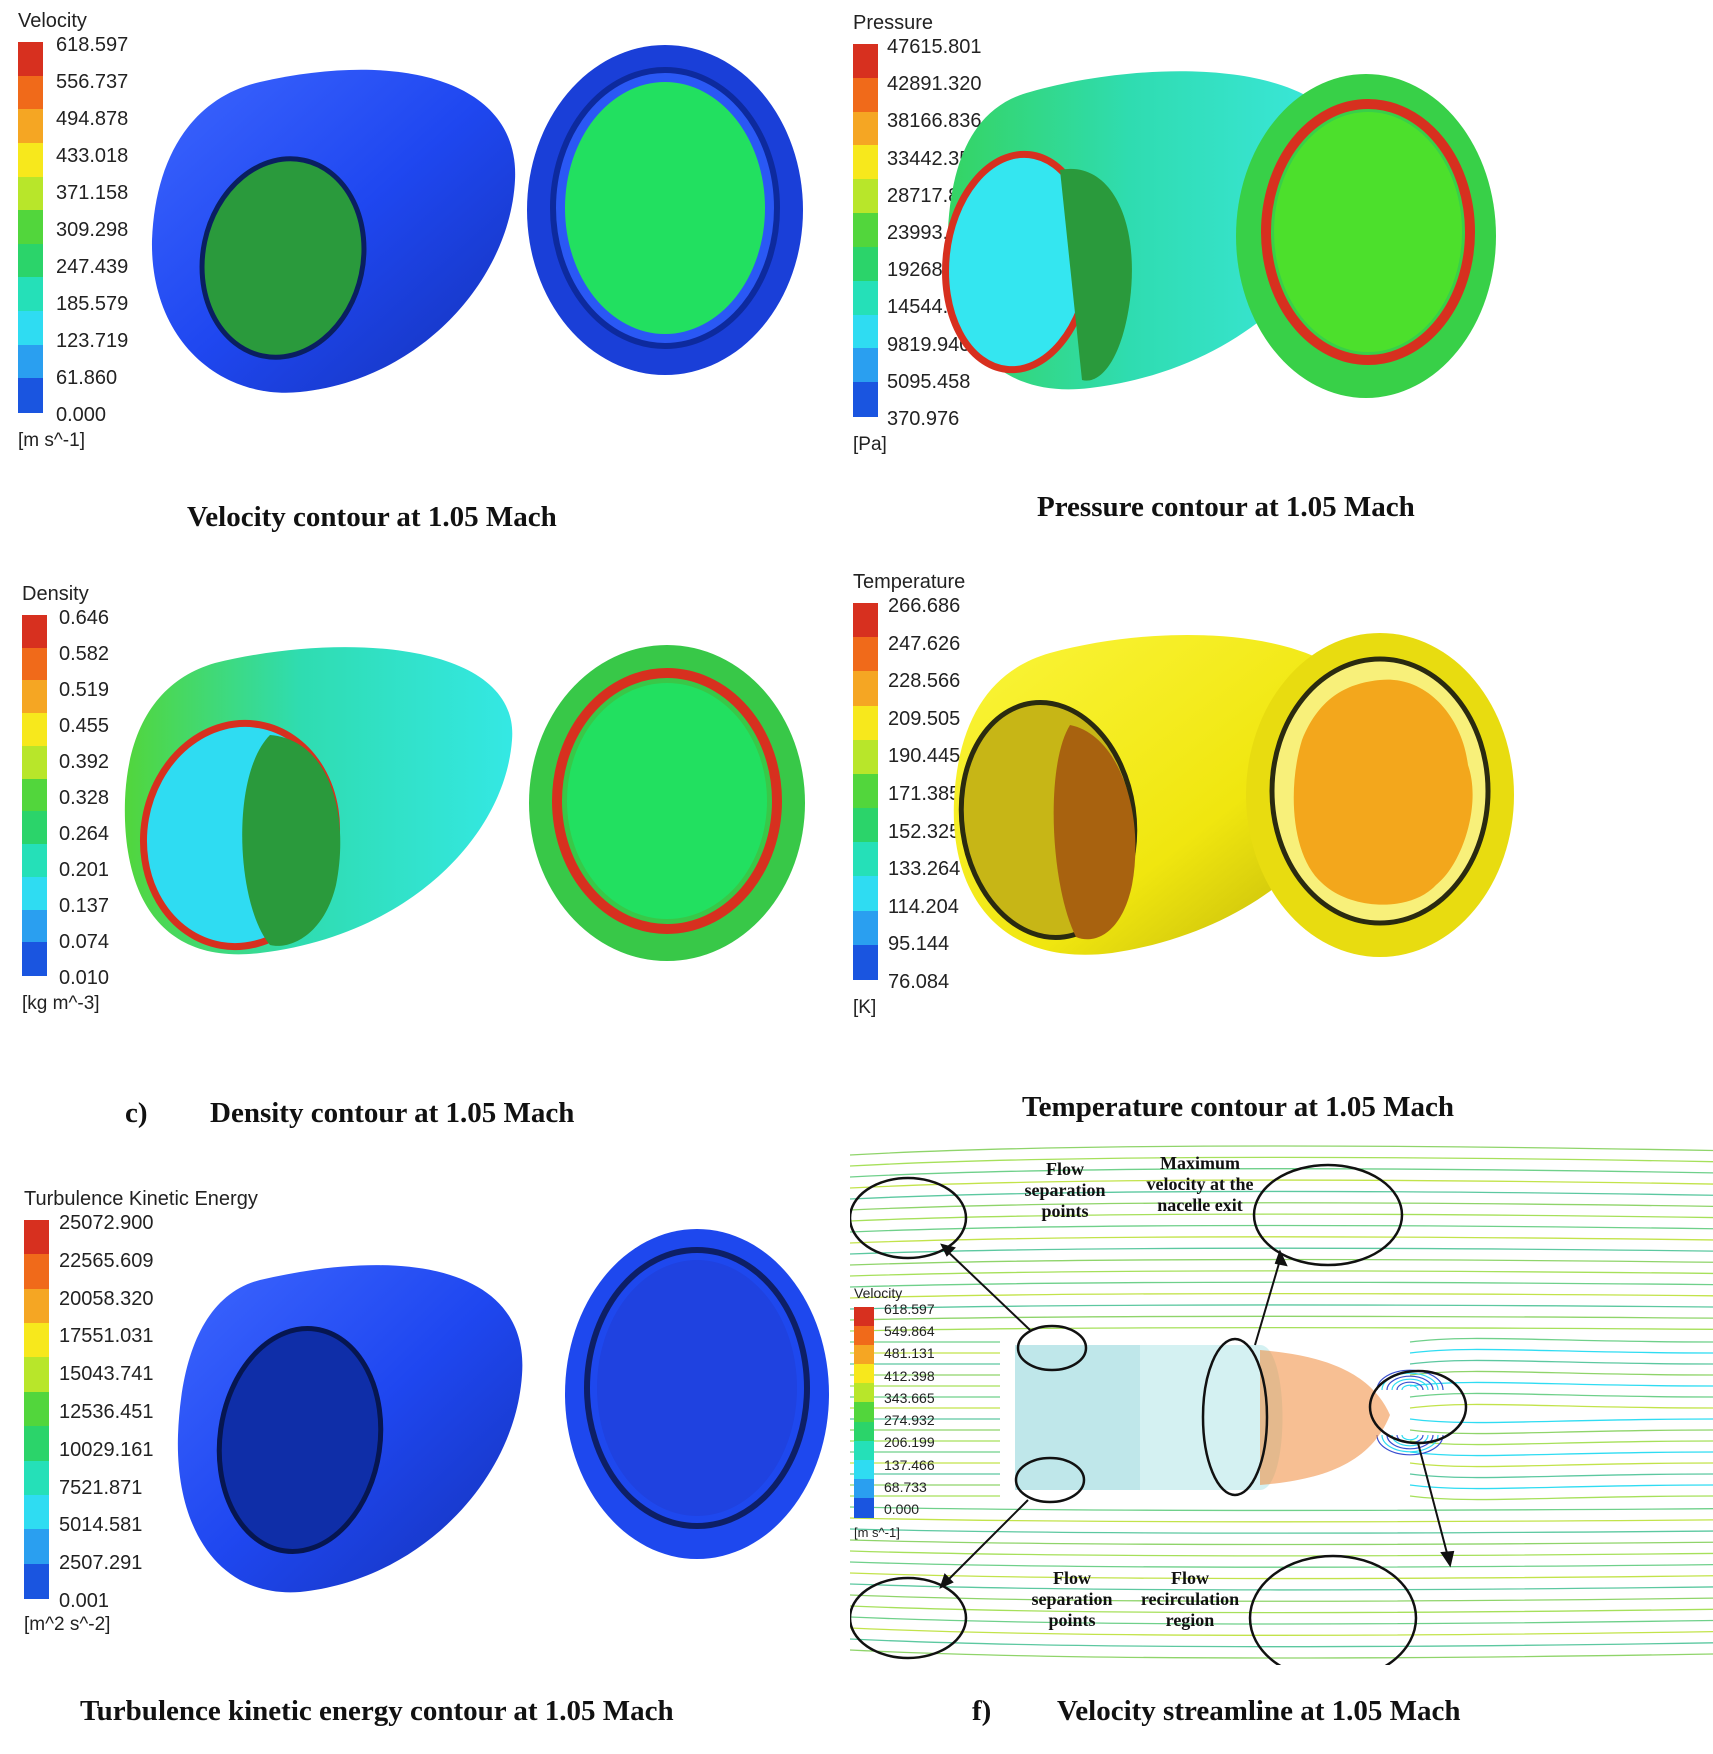 This screenshot has height=1754, width=1713. I want to click on legend-value: 0.001, so click(84, 1601).